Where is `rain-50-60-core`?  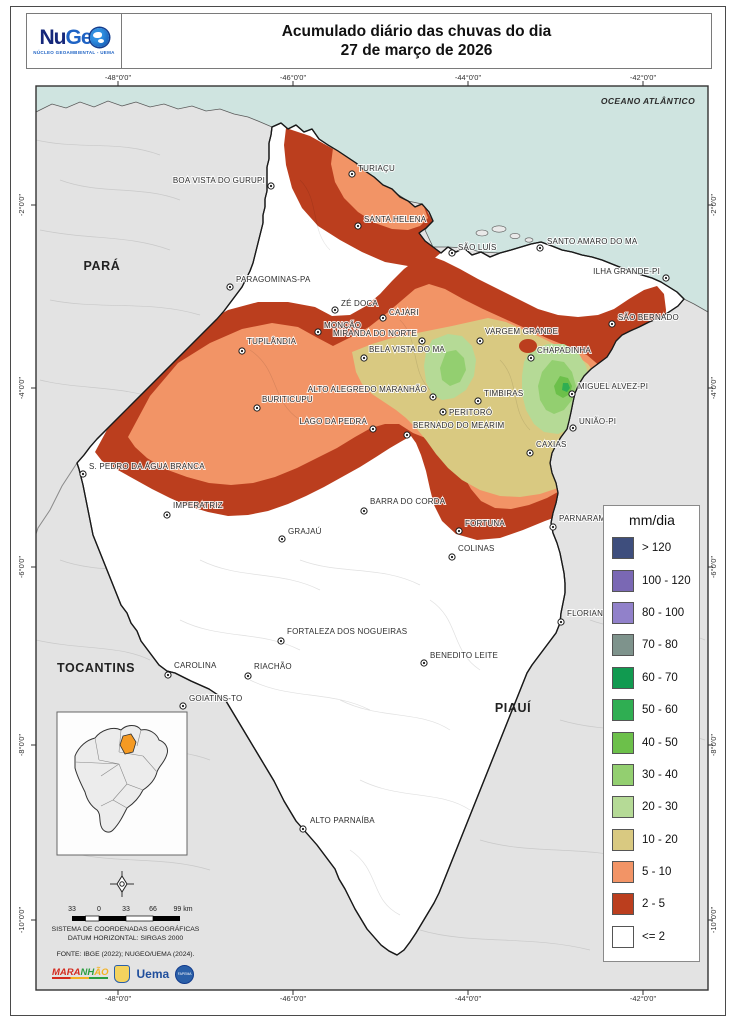
rain-50-60-core is located at coordinates (566, 387).